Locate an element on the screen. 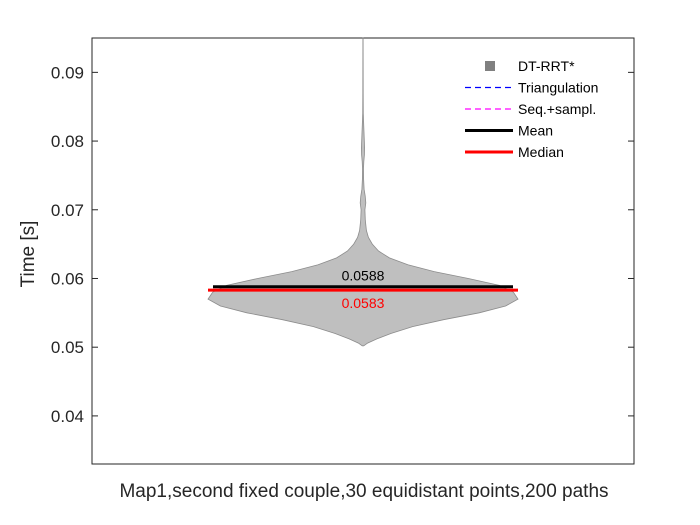  legend-label: Median is located at coordinates (541, 152).